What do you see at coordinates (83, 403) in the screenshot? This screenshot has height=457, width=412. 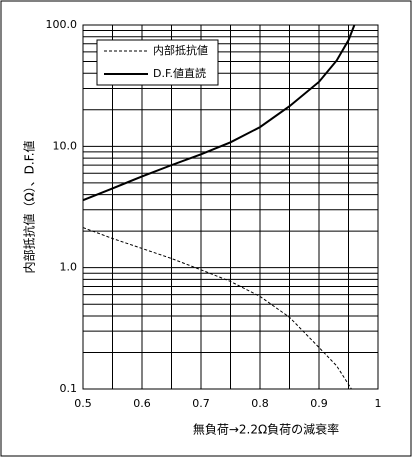 I see `x-tick-label: 0.5` at bounding box center [83, 403].